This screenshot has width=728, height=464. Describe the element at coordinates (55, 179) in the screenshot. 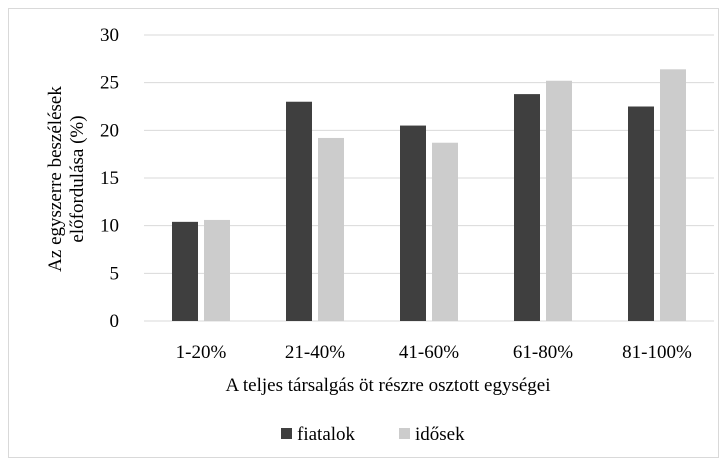

I see `y-axis-title-line-1: Az egyszerre beszélések` at that location.